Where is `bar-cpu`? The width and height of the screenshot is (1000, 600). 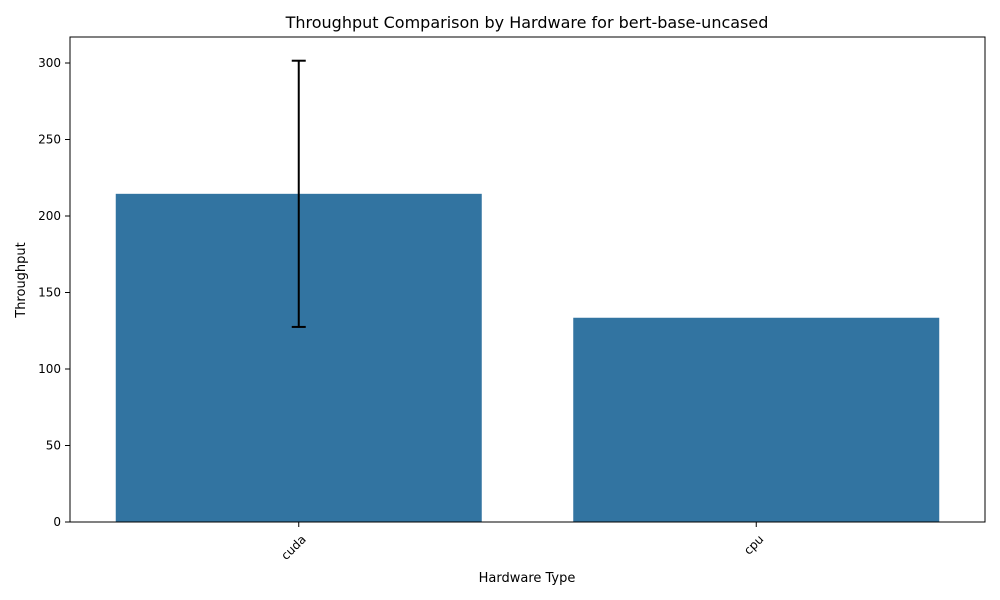 bar-cpu is located at coordinates (756, 419).